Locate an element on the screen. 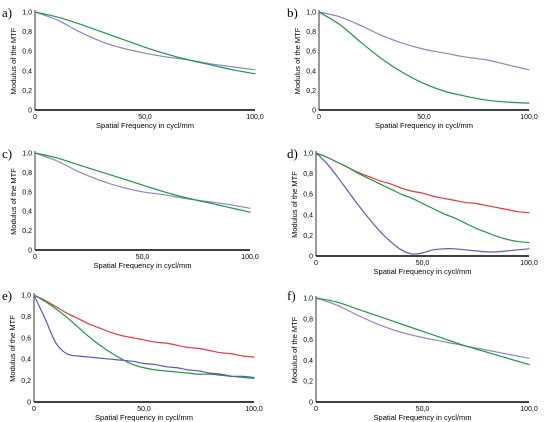 The image size is (550, 422). chart-2-series-blue-line is located at coordinates (142, 180).